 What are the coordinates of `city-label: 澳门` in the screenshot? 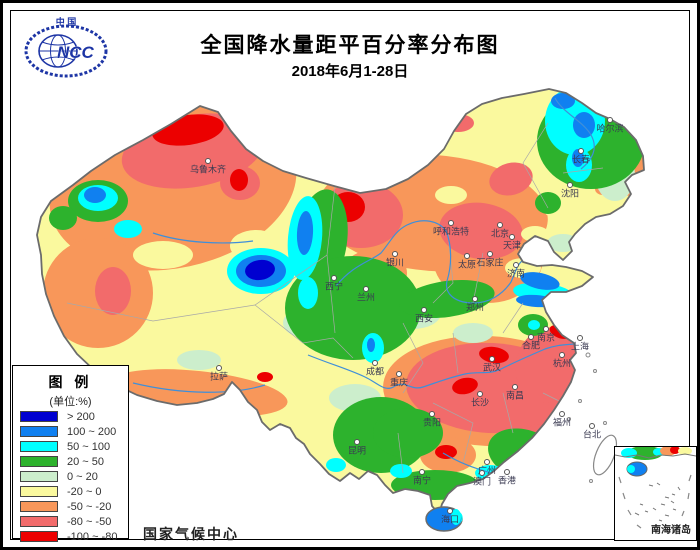 It's located at (482, 481).